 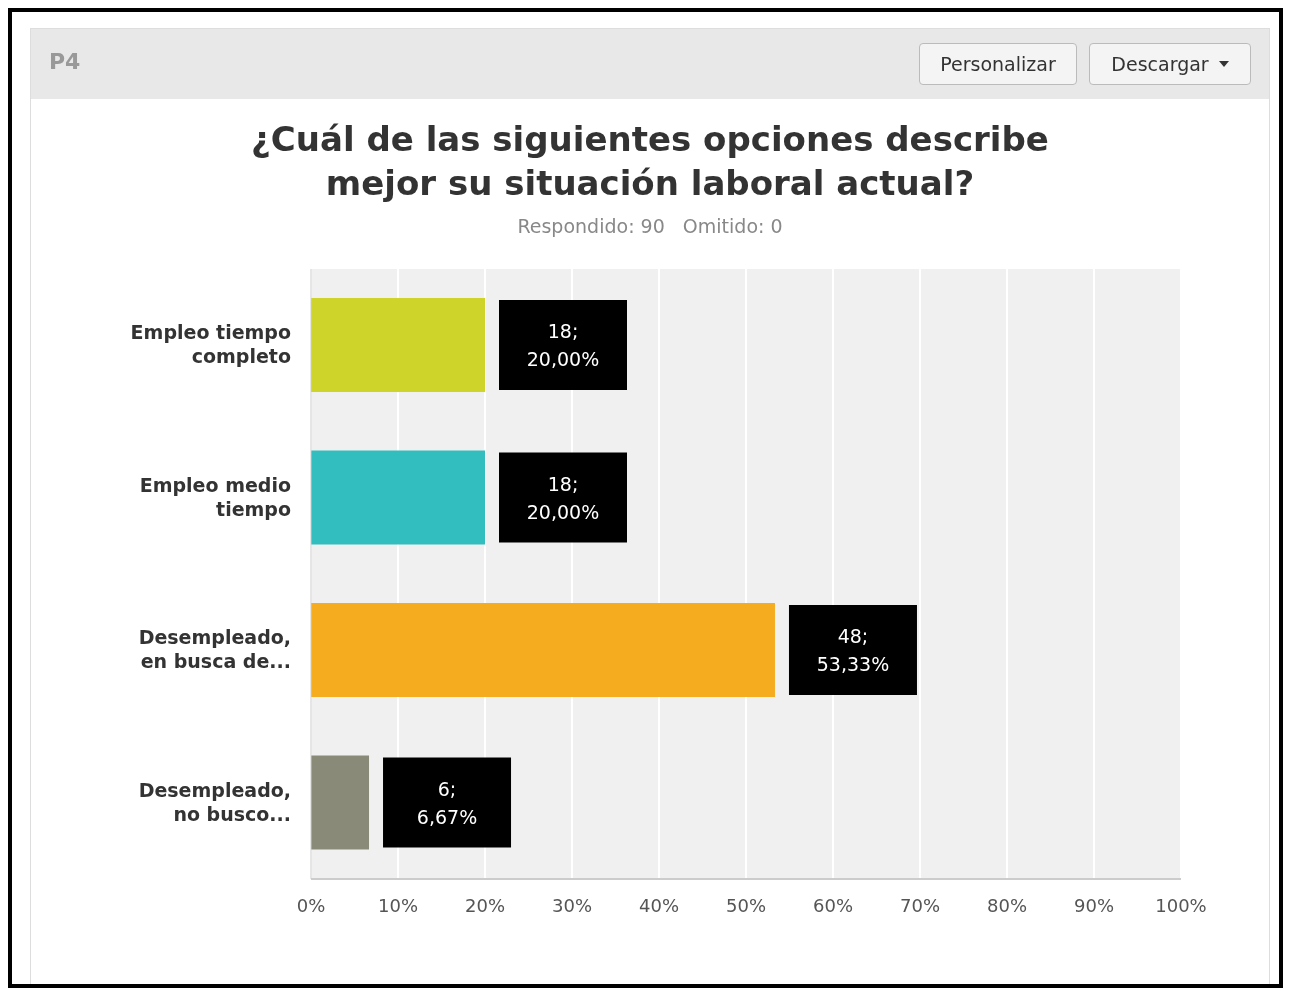 I want to click on x-tick-label: 20%, so click(x=485, y=905).